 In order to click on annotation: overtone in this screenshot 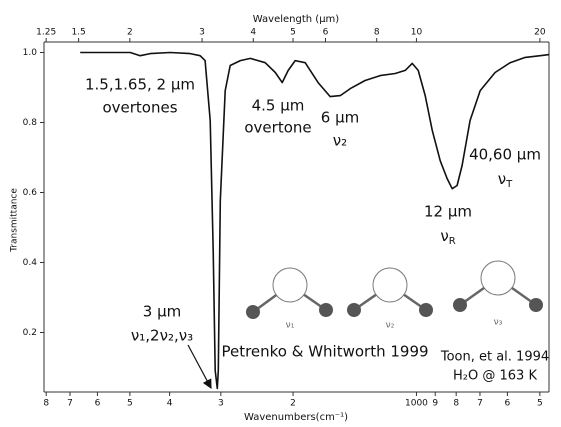, I will do `click(277, 128)`.